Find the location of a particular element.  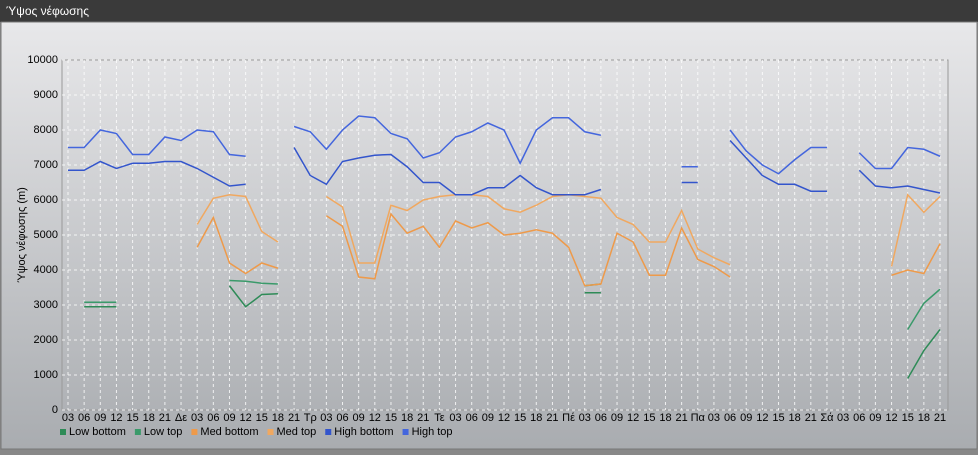

y-tick-label: 1000 is located at coordinates (46, 375).